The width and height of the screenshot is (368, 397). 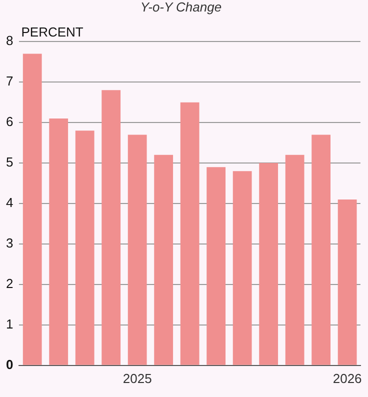 What do you see at coordinates (347, 378) in the screenshot?
I see `x-tick-label: 2026` at bounding box center [347, 378].